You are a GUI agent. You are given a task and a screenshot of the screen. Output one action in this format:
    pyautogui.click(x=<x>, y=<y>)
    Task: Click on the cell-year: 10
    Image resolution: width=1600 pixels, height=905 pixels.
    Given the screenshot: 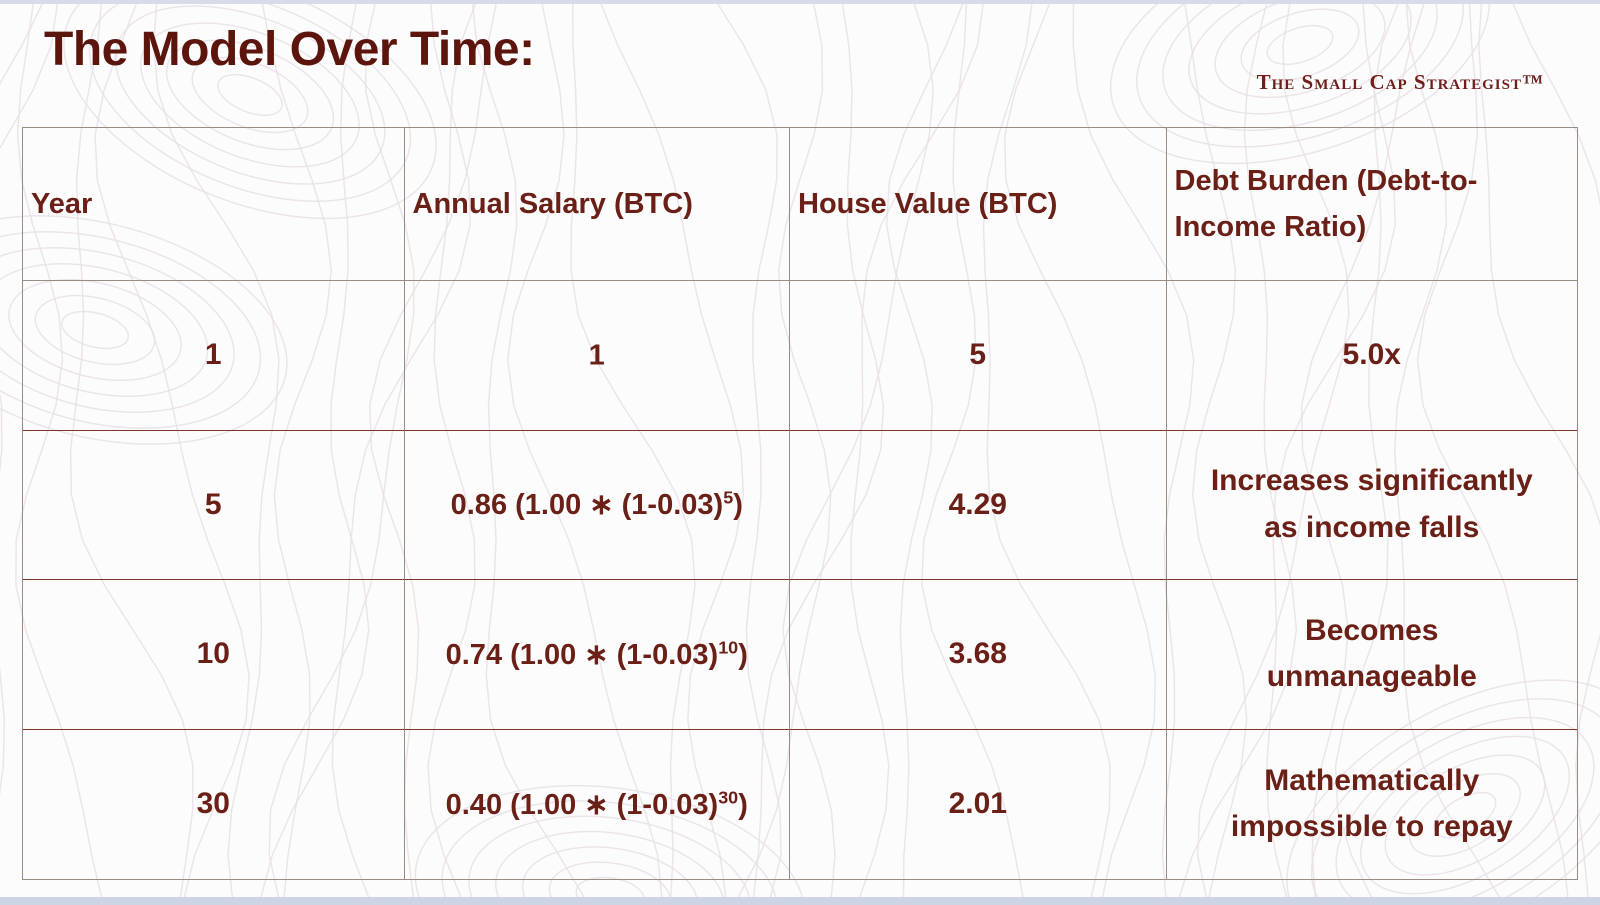 What is the action you would take?
    pyautogui.click(x=214, y=655)
    